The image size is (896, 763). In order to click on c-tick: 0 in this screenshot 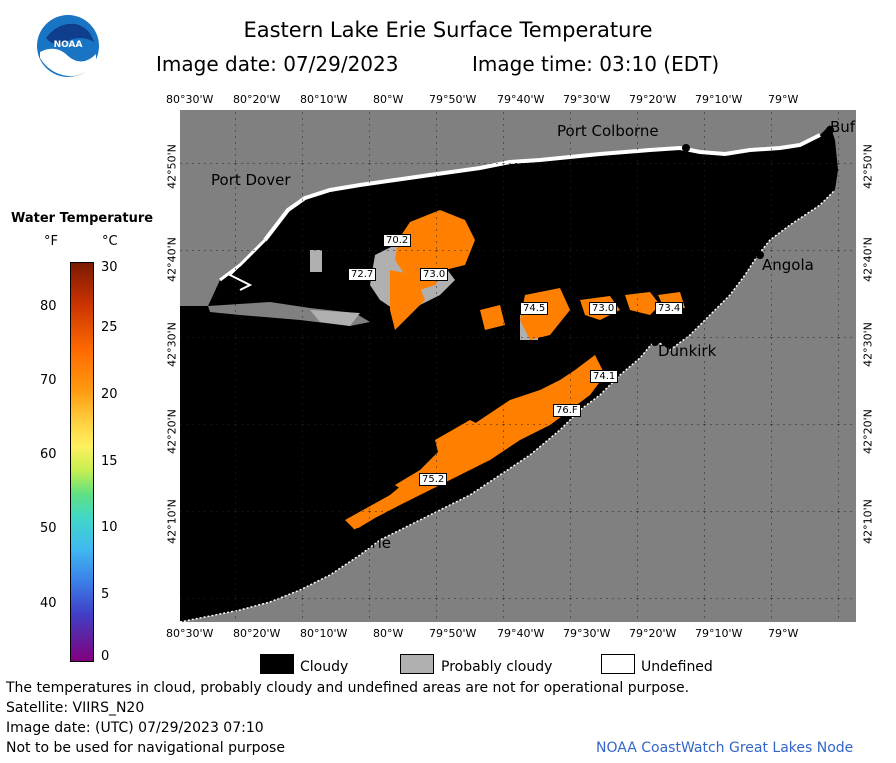, I will do `click(105, 656)`.